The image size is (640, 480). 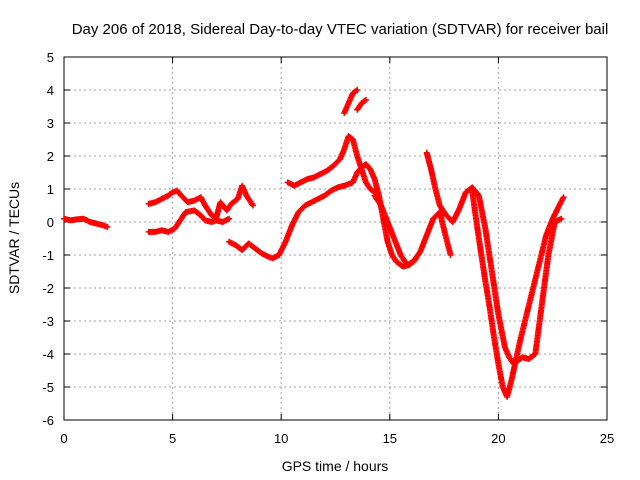 What do you see at coordinates (48, 288) in the screenshot?
I see `y-tick-label: -2` at bounding box center [48, 288].